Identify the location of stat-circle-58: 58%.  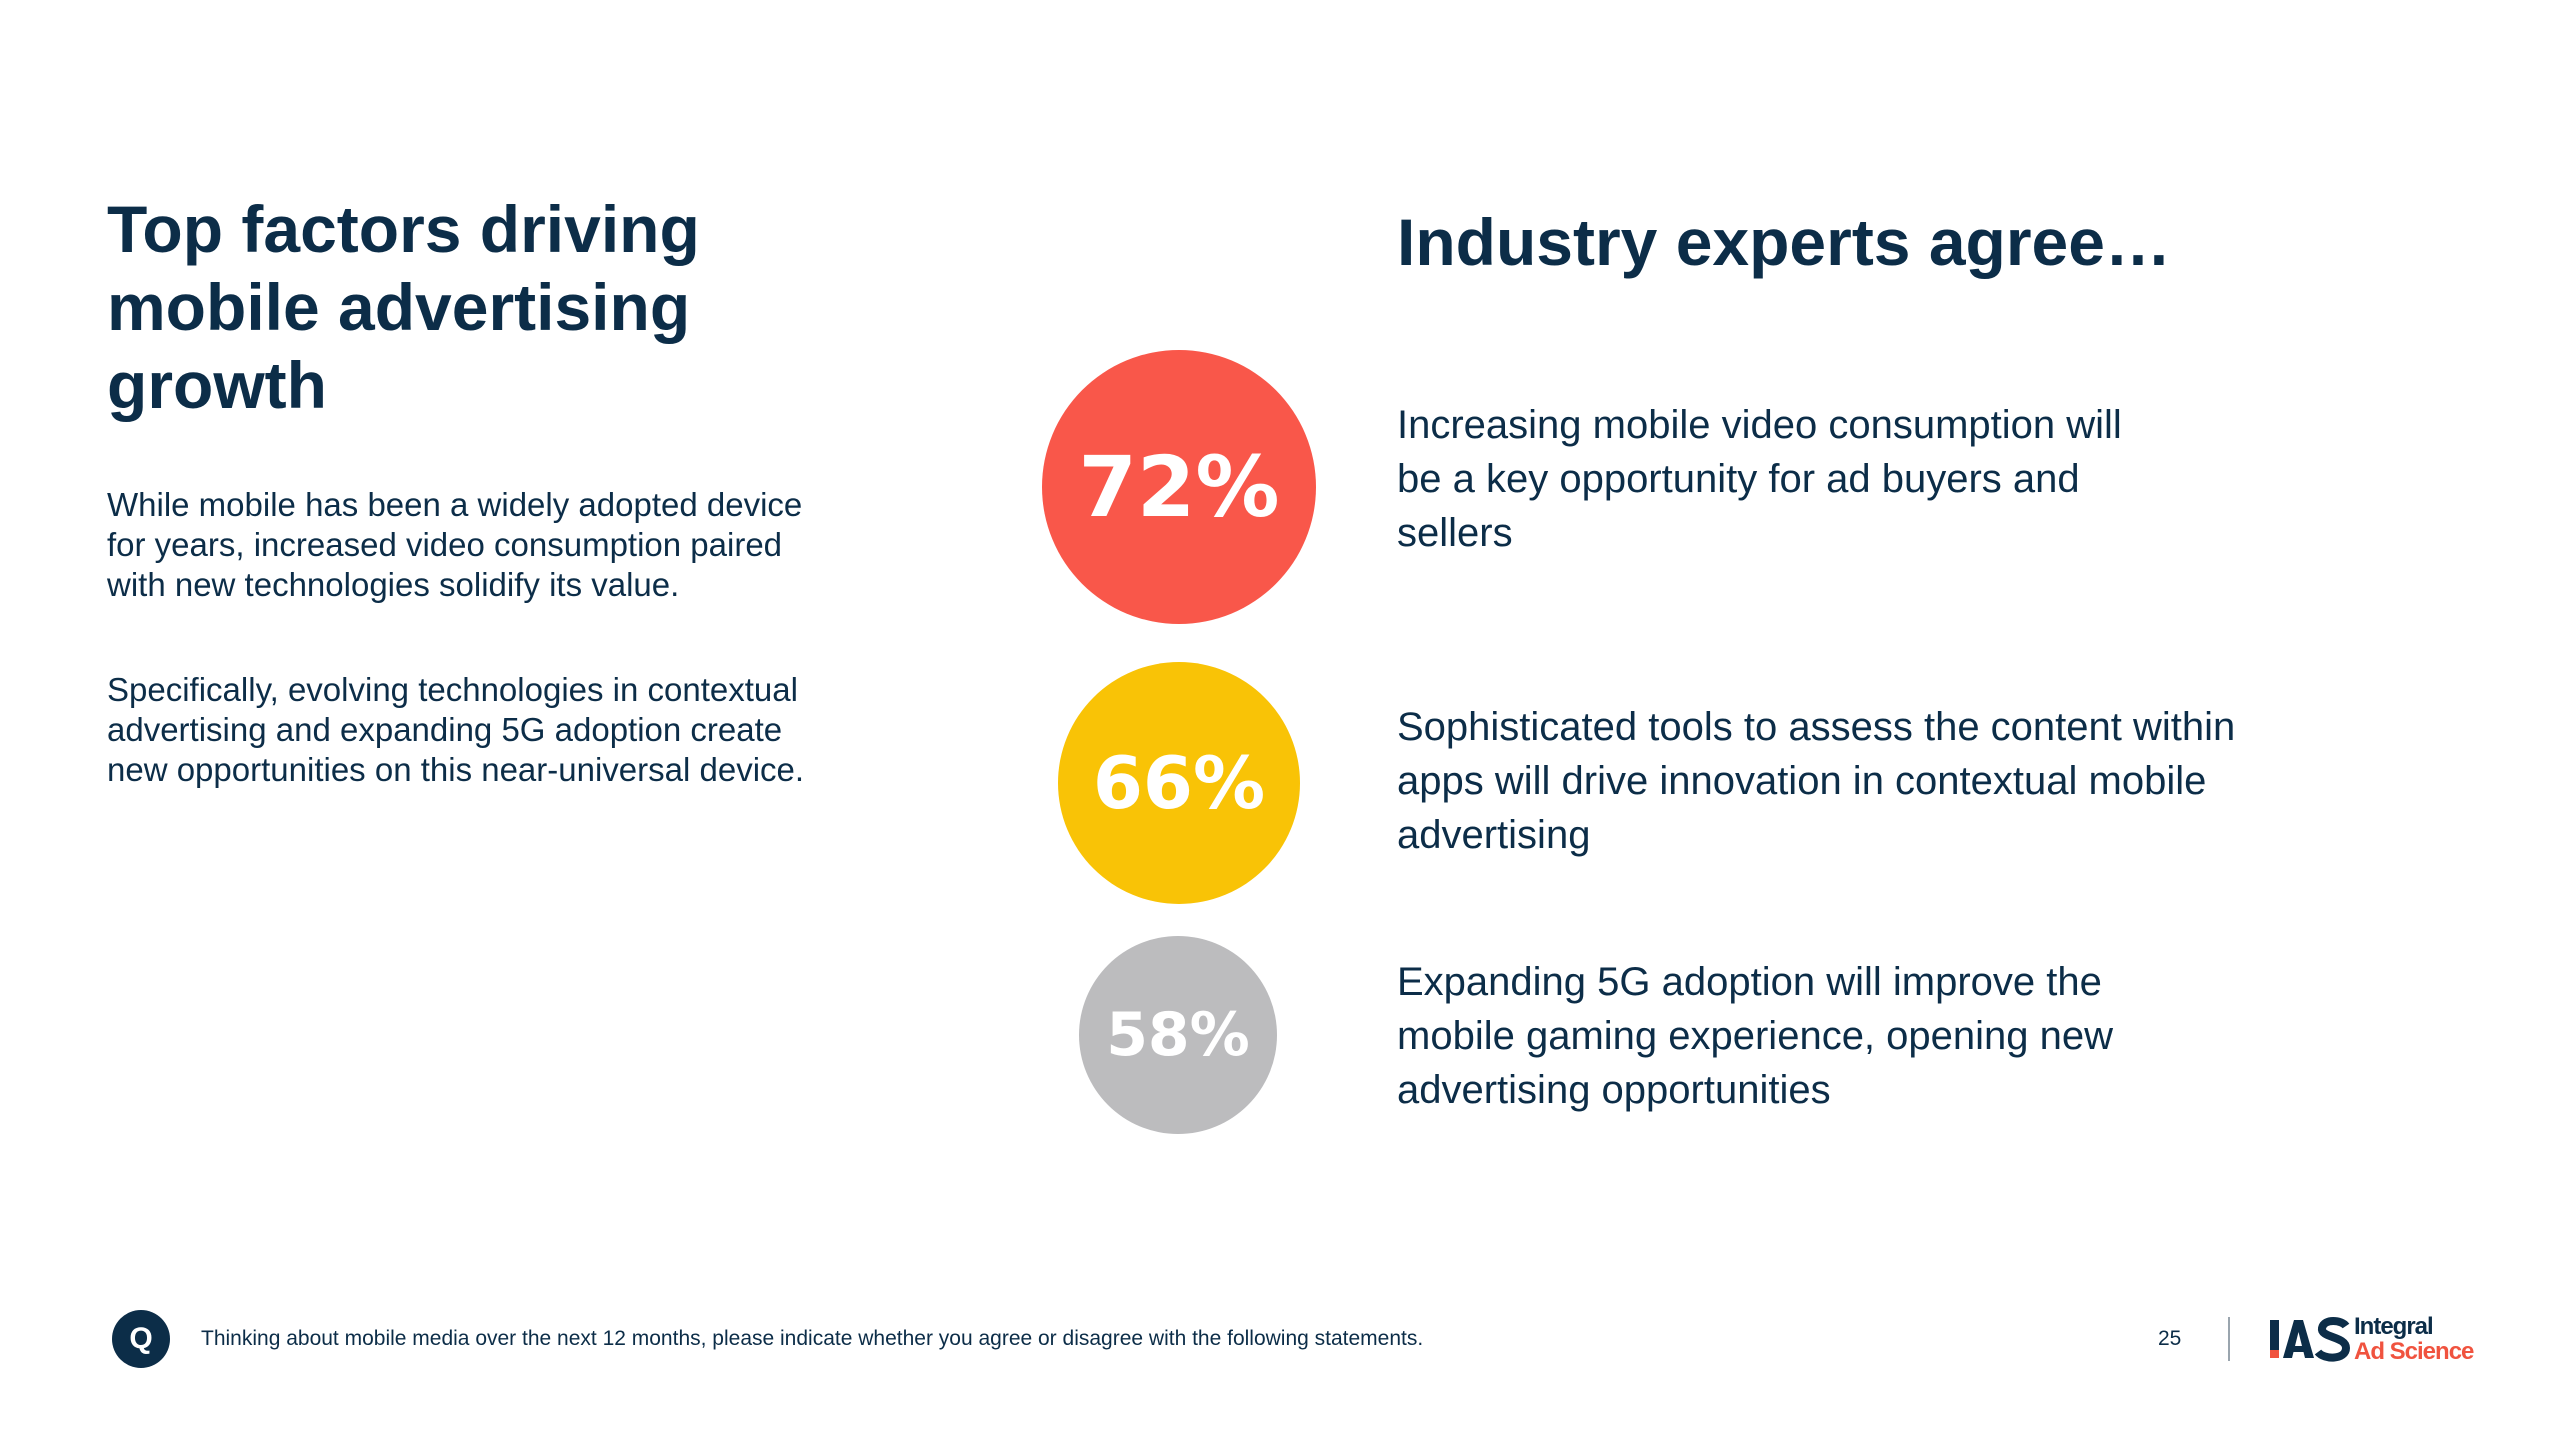
(1178, 1035).